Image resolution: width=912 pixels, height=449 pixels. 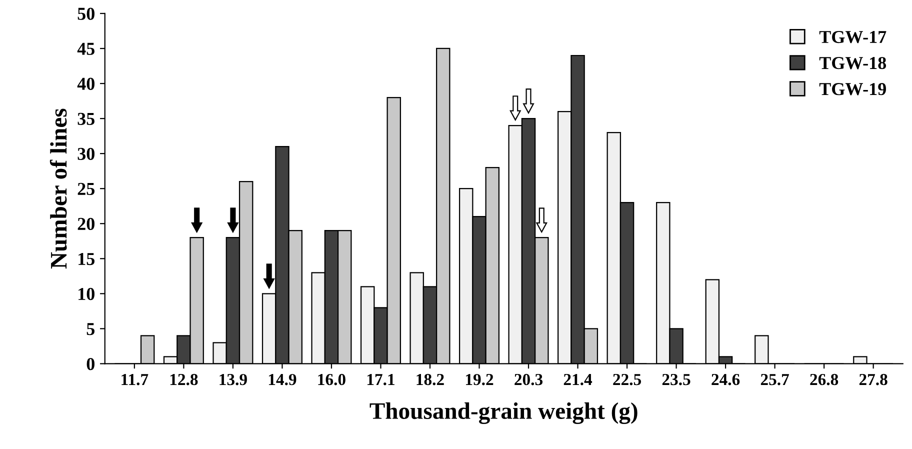 What do you see at coordinates (380, 380) in the screenshot?
I see `x-tick-label: 17.1` at bounding box center [380, 380].